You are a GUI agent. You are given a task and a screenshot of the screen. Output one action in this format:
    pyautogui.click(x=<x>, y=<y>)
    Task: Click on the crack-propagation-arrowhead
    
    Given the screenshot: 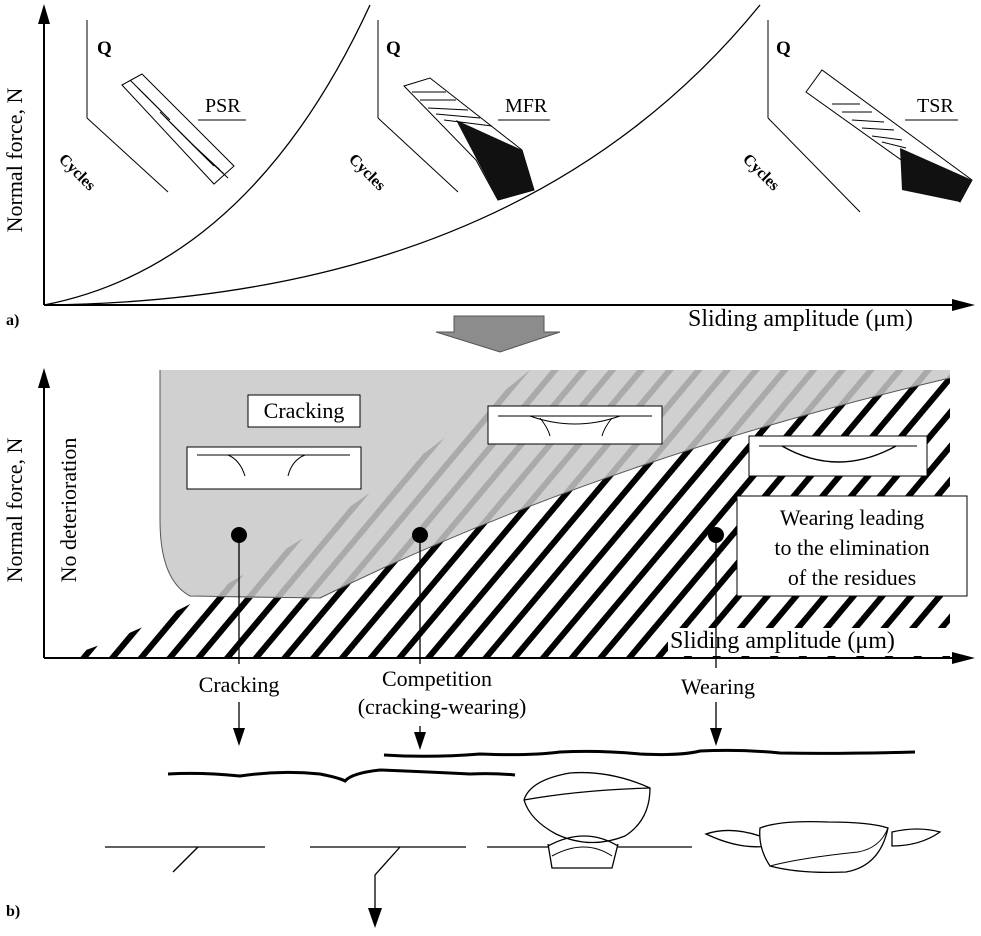 What is the action you would take?
    pyautogui.click(x=375, y=918)
    